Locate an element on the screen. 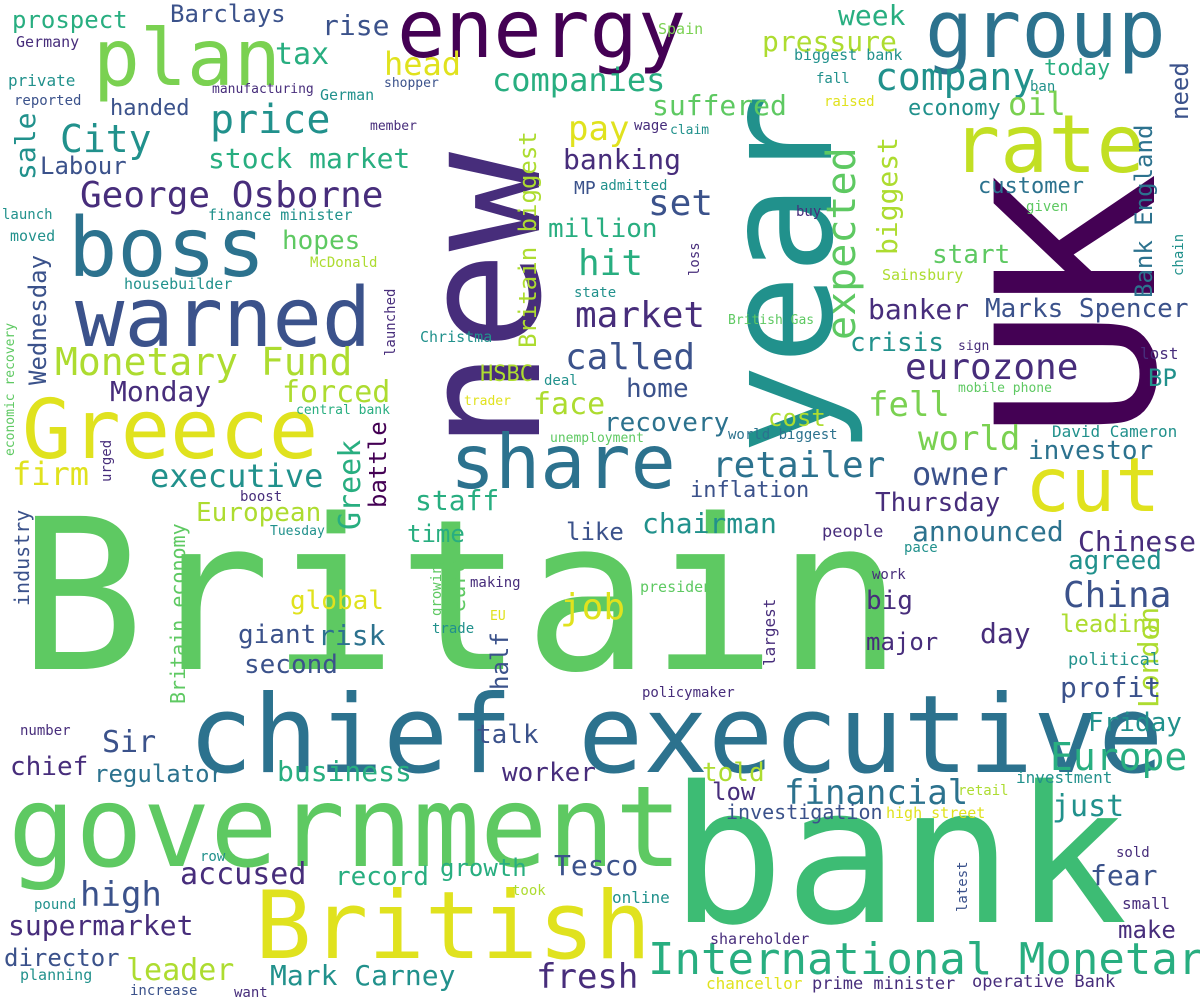  word-warned: warned is located at coordinates (223, 318).